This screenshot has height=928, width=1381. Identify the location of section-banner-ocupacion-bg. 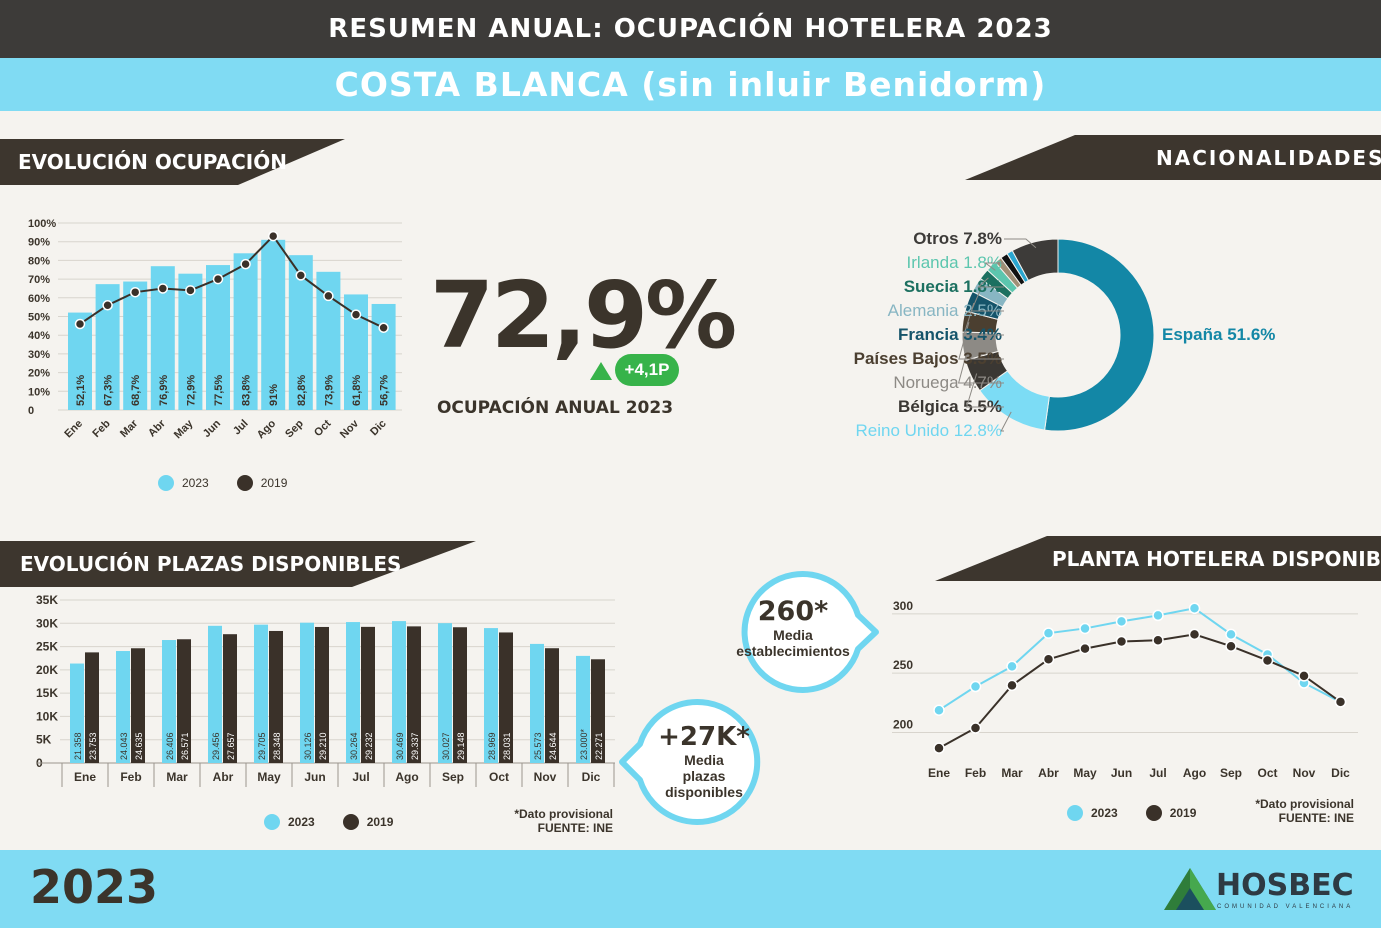
(172, 162).